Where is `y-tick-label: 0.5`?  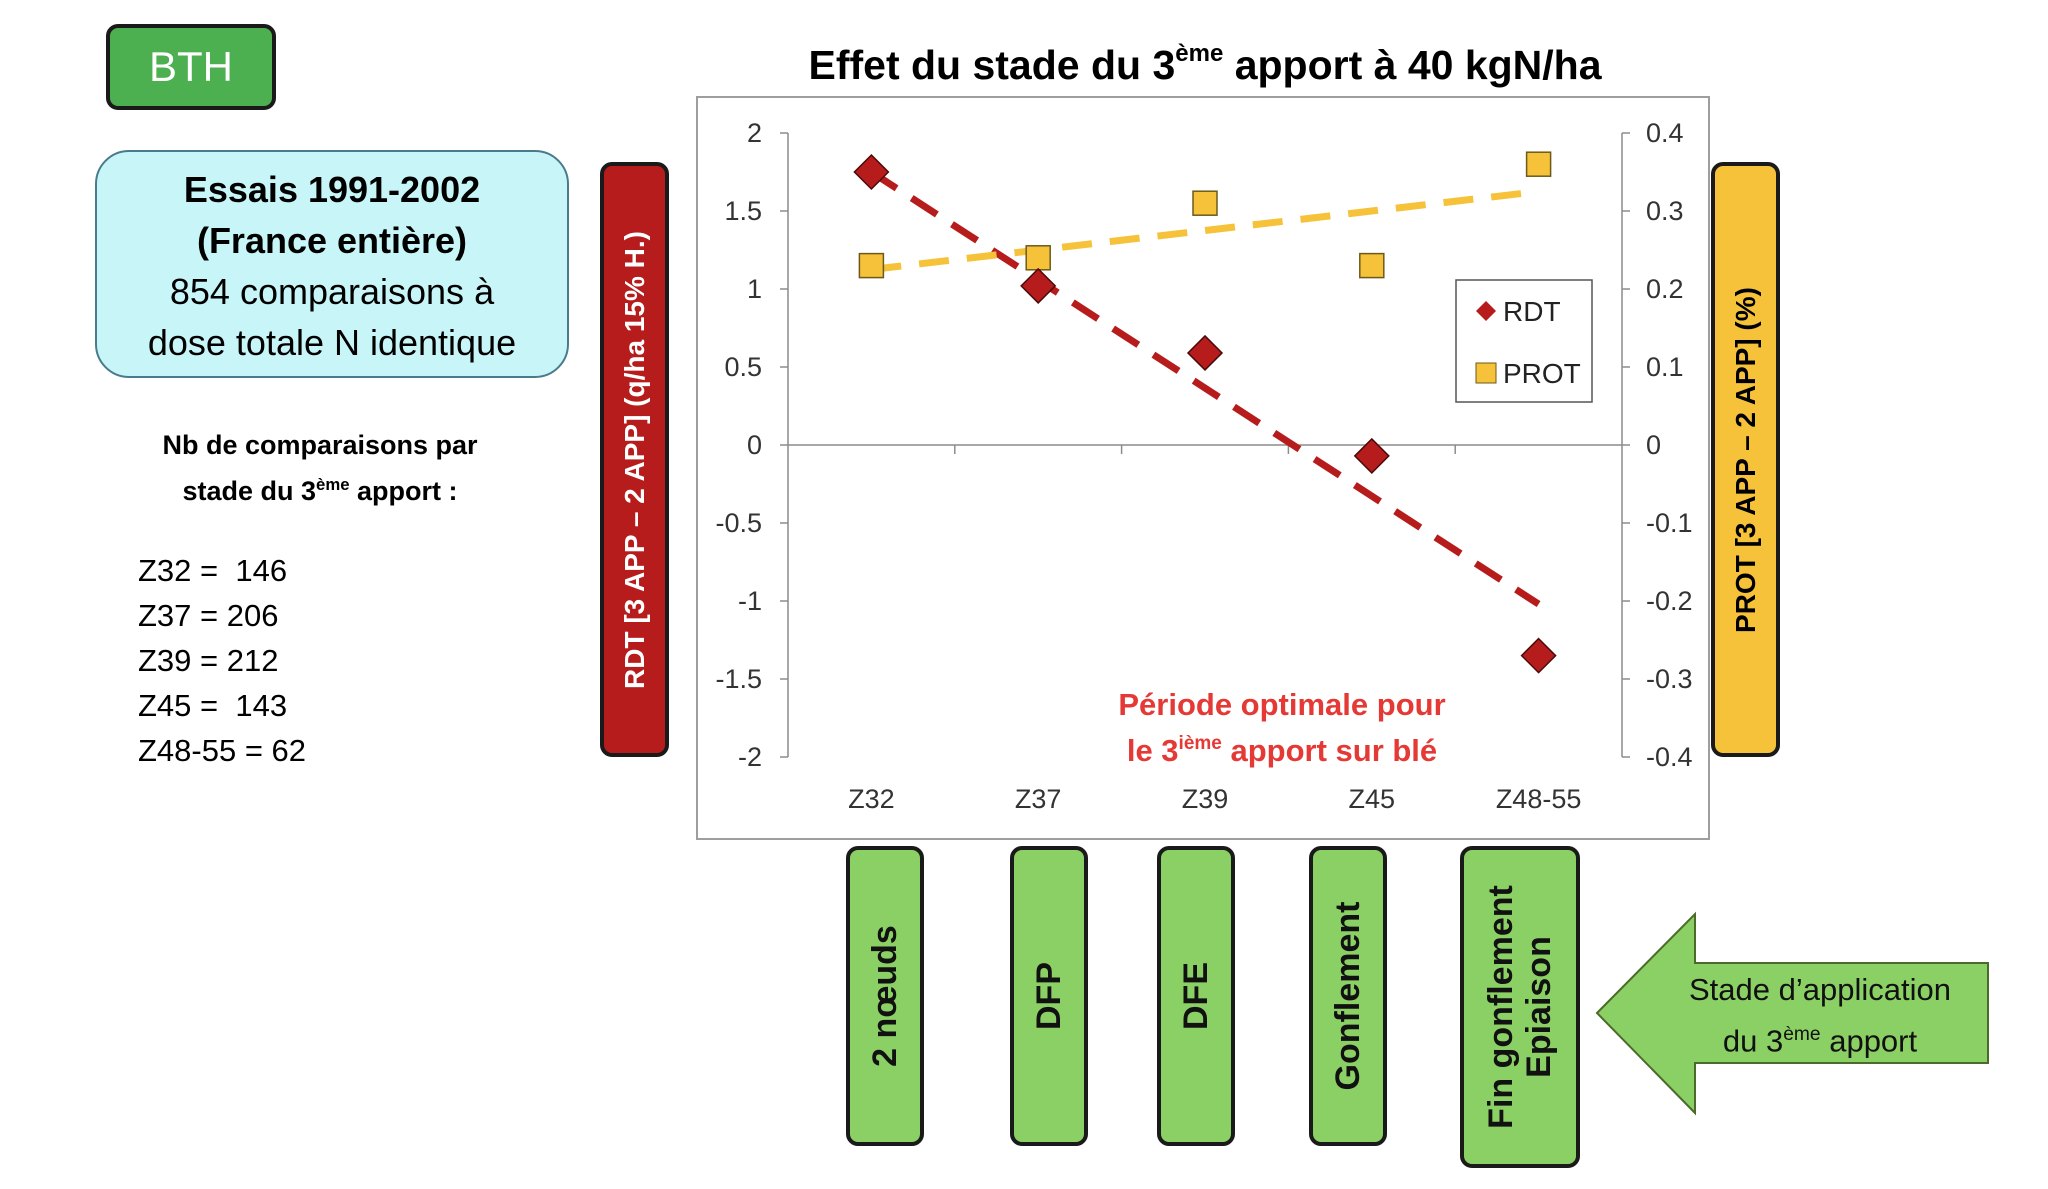
y-tick-label: 0.5 is located at coordinates (743, 367).